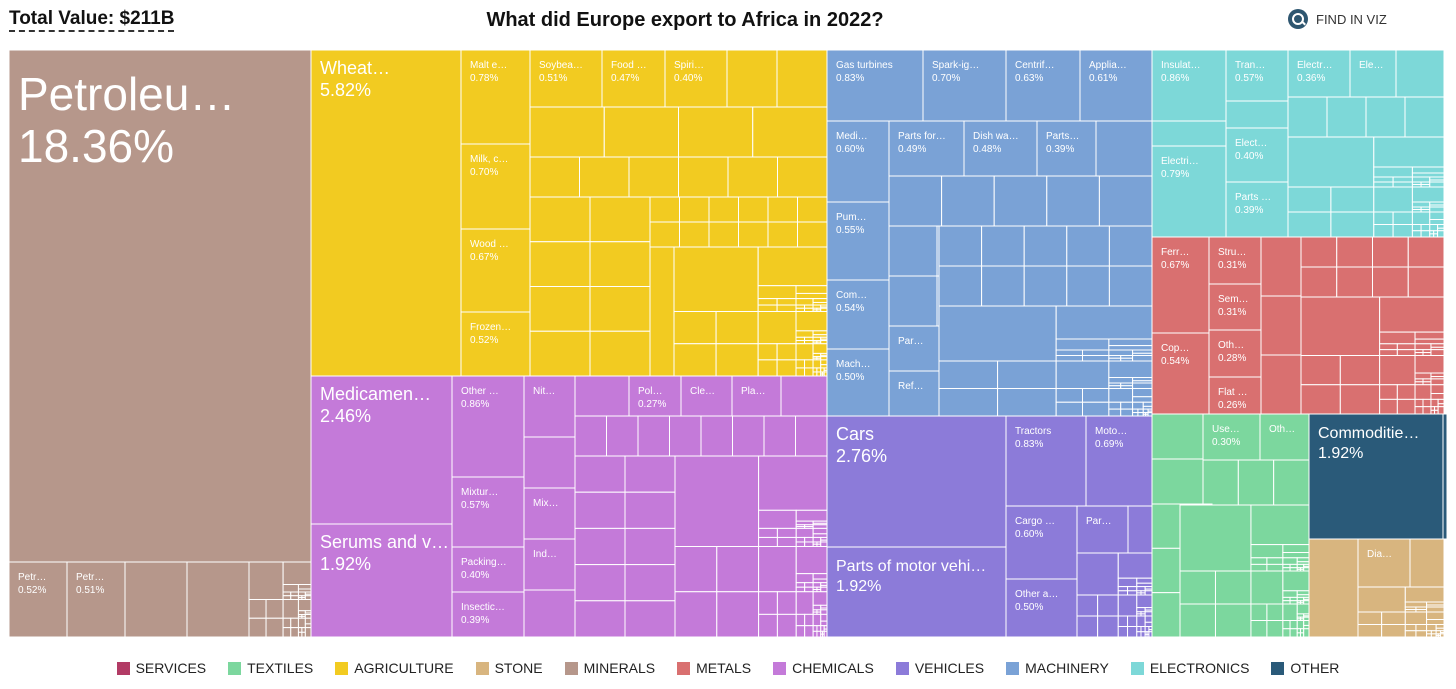 The image size is (1456, 689). What do you see at coordinates (270, 668) in the screenshot?
I see `legend-item-textiles: TEXTILES` at bounding box center [270, 668].